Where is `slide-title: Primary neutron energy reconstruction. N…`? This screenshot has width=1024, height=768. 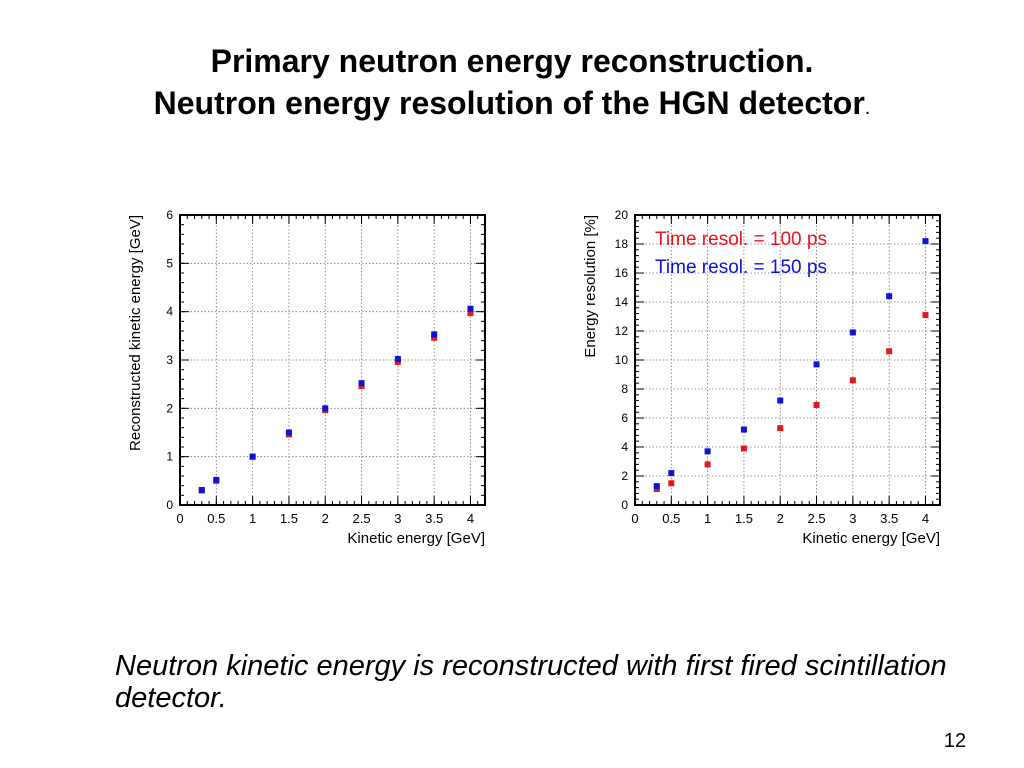
slide-title: Primary neutron energy reconstruction. N… is located at coordinates (512, 84).